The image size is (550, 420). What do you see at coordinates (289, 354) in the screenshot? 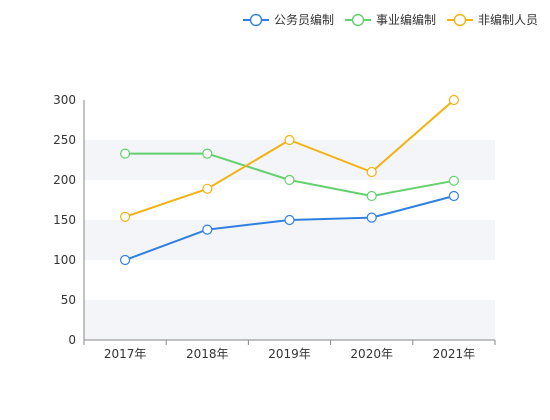
I see `x-tick-label: 2019年` at bounding box center [289, 354].